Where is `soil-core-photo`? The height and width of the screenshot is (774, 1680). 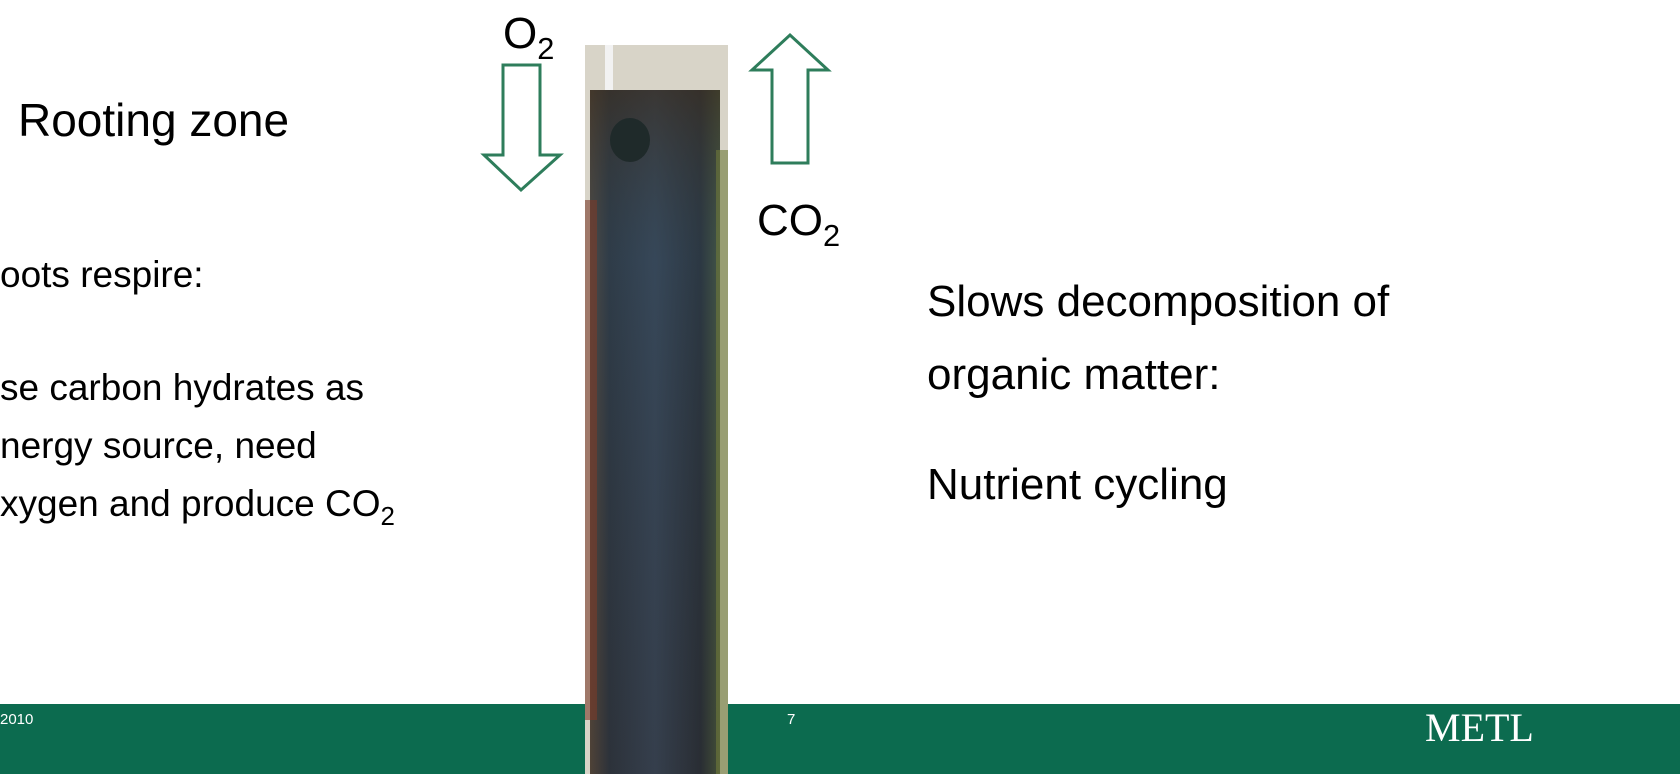
soil-core-photo is located at coordinates (656, 409).